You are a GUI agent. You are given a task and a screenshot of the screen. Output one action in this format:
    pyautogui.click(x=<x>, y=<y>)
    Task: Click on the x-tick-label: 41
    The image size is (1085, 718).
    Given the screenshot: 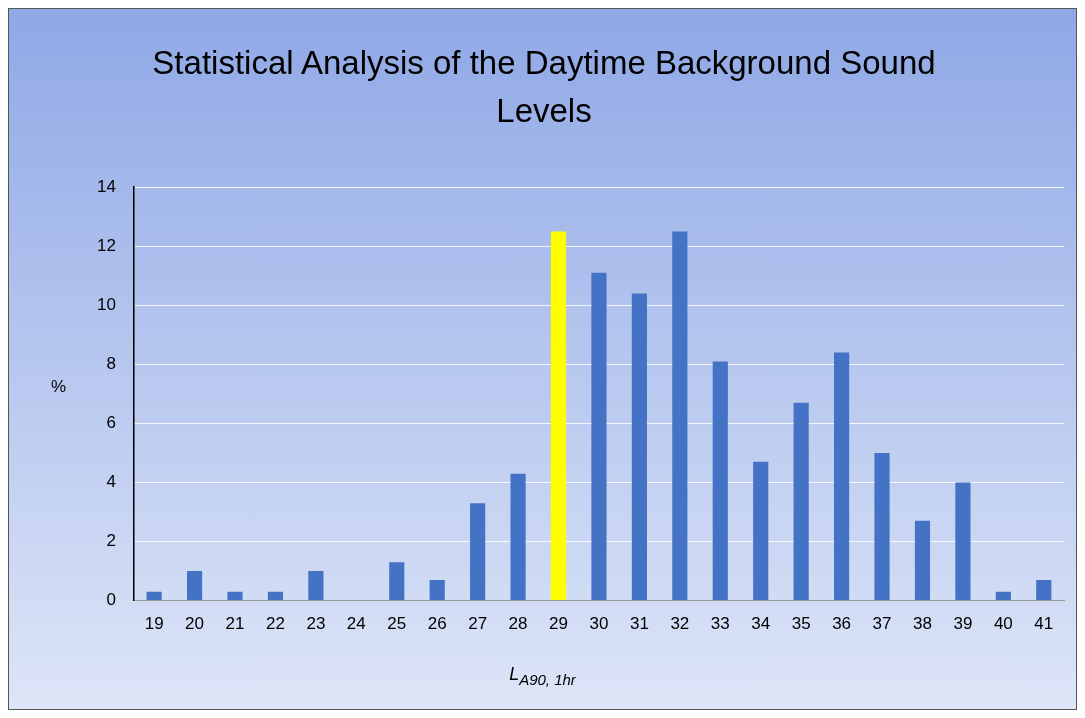 What is the action you would take?
    pyautogui.click(x=1044, y=624)
    